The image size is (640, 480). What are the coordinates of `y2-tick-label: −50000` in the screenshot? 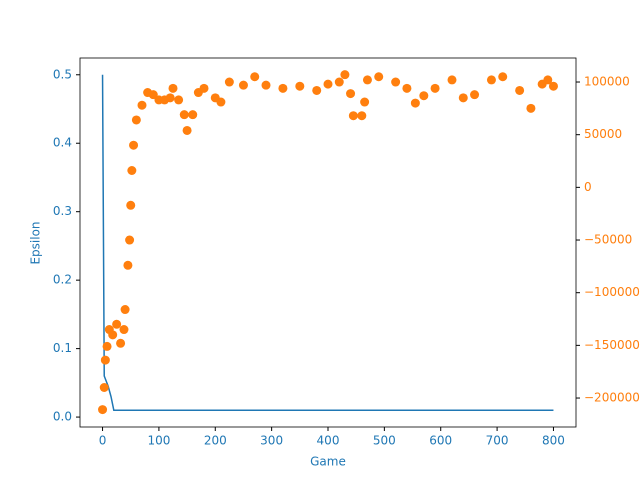 It's located at (608, 240).